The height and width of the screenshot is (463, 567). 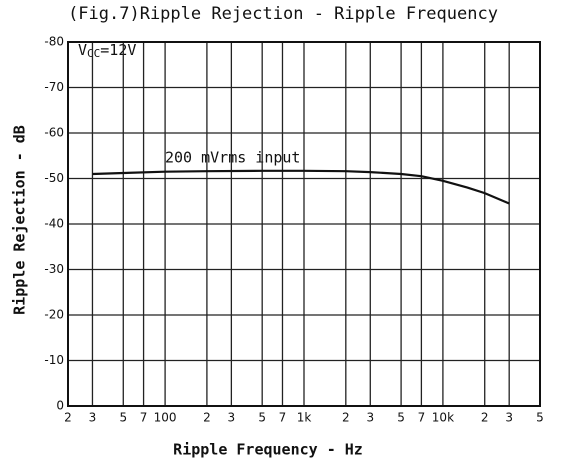 What do you see at coordinates (54, 360) in the screenshot?
I see `y-tick-label: -10` at bounding box center [54, 360].